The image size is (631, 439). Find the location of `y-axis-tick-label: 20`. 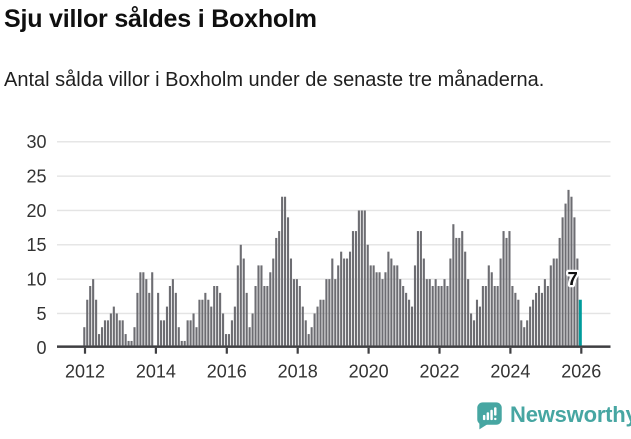

y-axis-tick-label: 20 is located at coordinates (36, 211).